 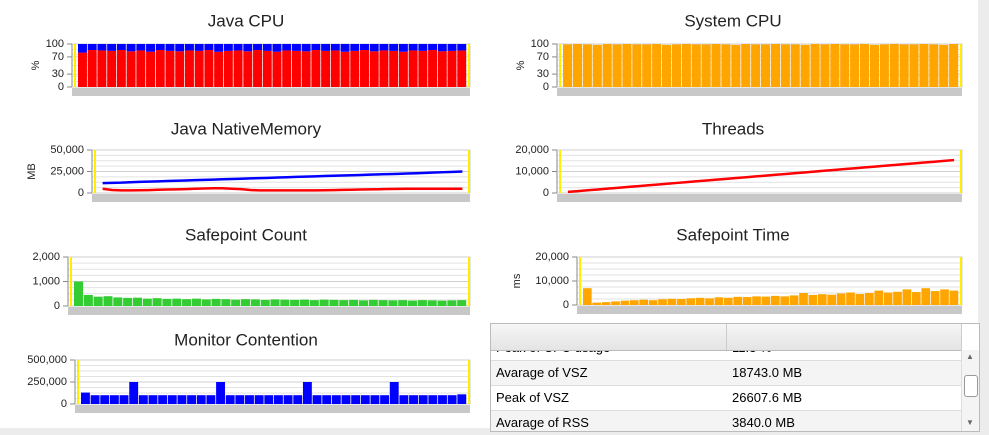 What do you see at coordinates (767, 372) in the screenshot?
I see `value-cell: 18743.0 MB` at bounding box center [767, 372].